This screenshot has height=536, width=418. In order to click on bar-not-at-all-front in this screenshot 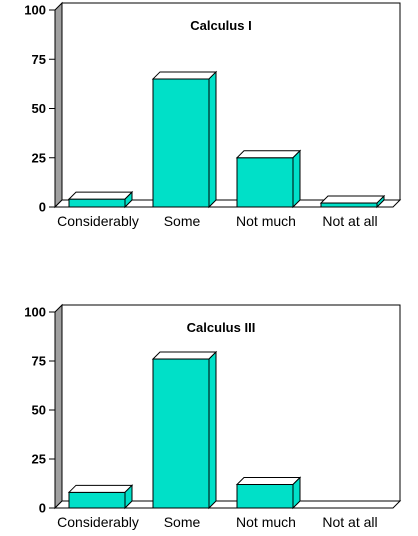, I will do `click(349, 205)`.